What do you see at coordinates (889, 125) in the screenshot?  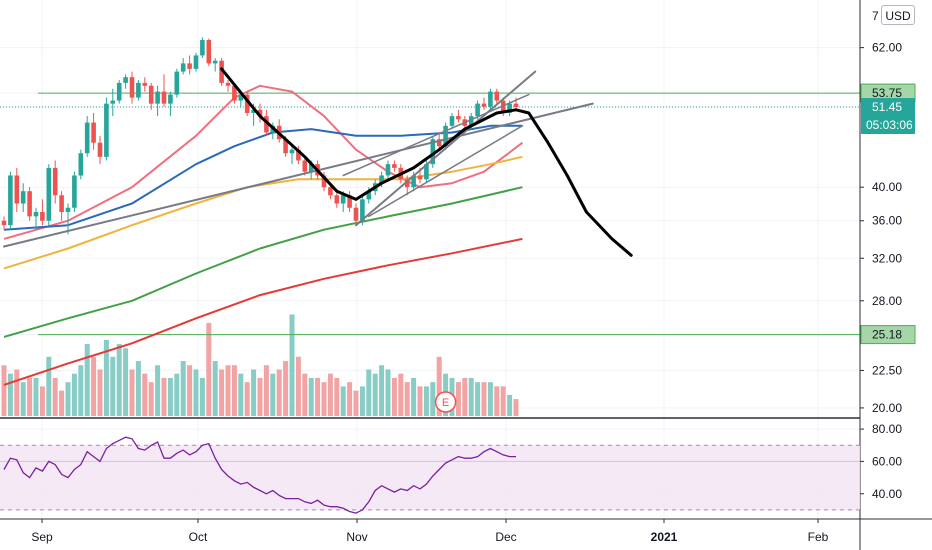 I see `countdown-label: 05:03:06` at bounding box center [889, 125].